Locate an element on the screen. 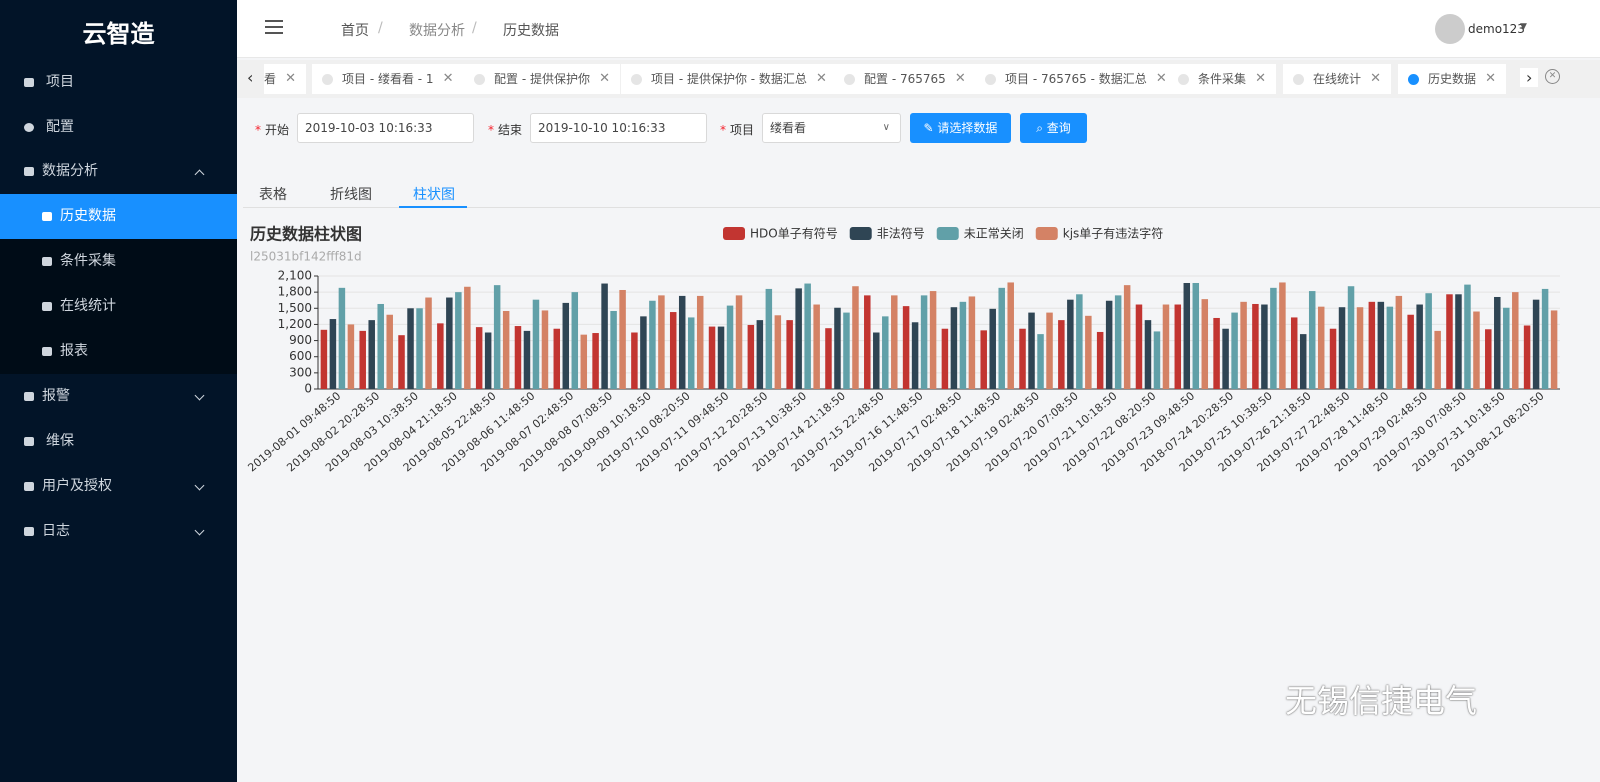  breadcrumb: 数据分析 is located at coordinates (437, 31).